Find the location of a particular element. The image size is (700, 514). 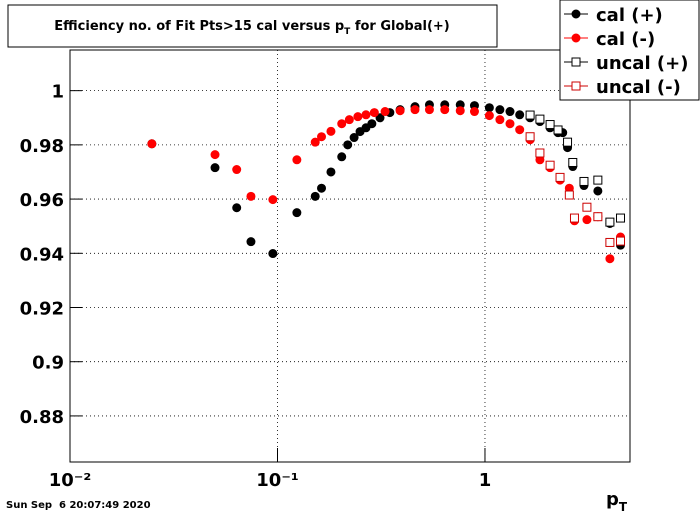

x-axis-label: pT is located at coordinates (617, 501).